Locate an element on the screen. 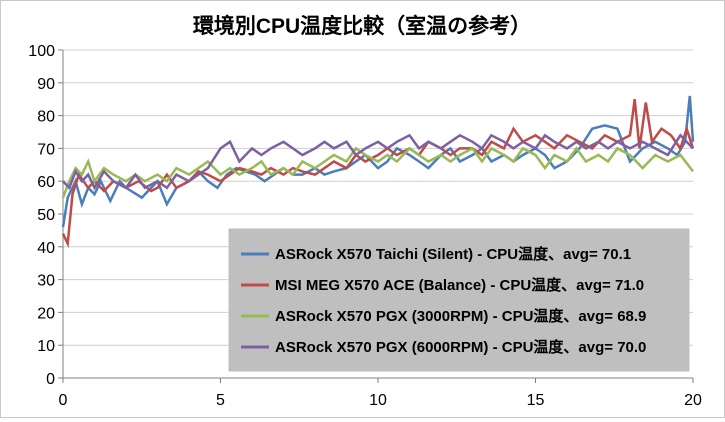 The height and width of the screenshot is (422, 725). y-tick-label: 50 is located at coordinates (46, 215).